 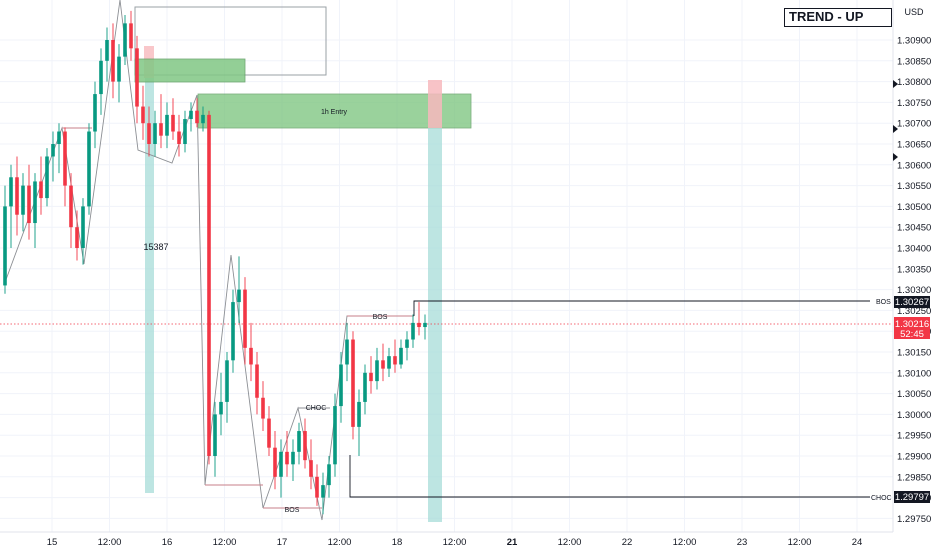 What do you see at coordinates (435, 104) in the screenshot?
I see `red-zone-right` at bounding box center [435, 104].